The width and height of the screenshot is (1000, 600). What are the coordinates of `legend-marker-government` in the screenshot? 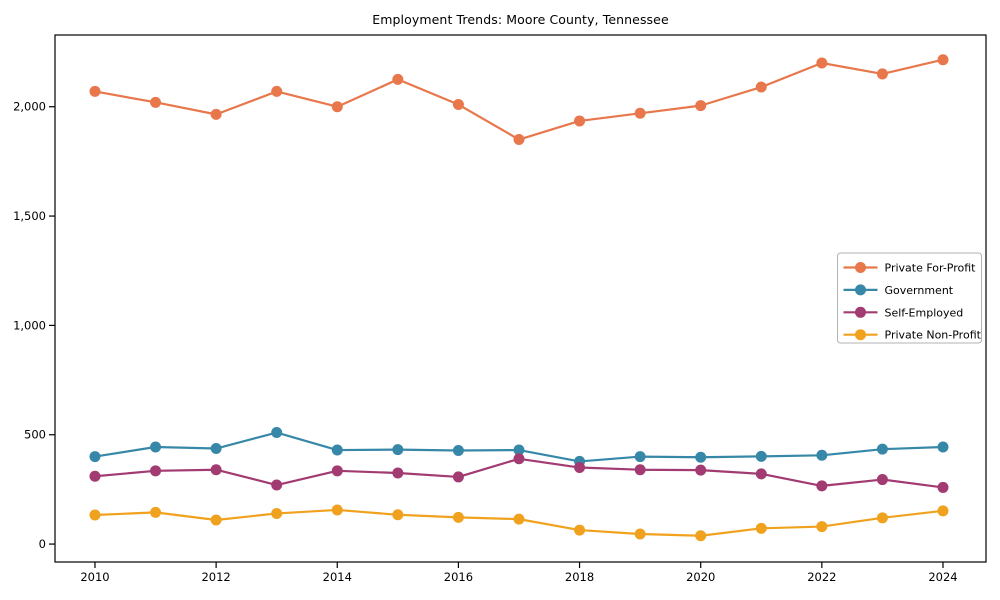 It's located at (860, 290).